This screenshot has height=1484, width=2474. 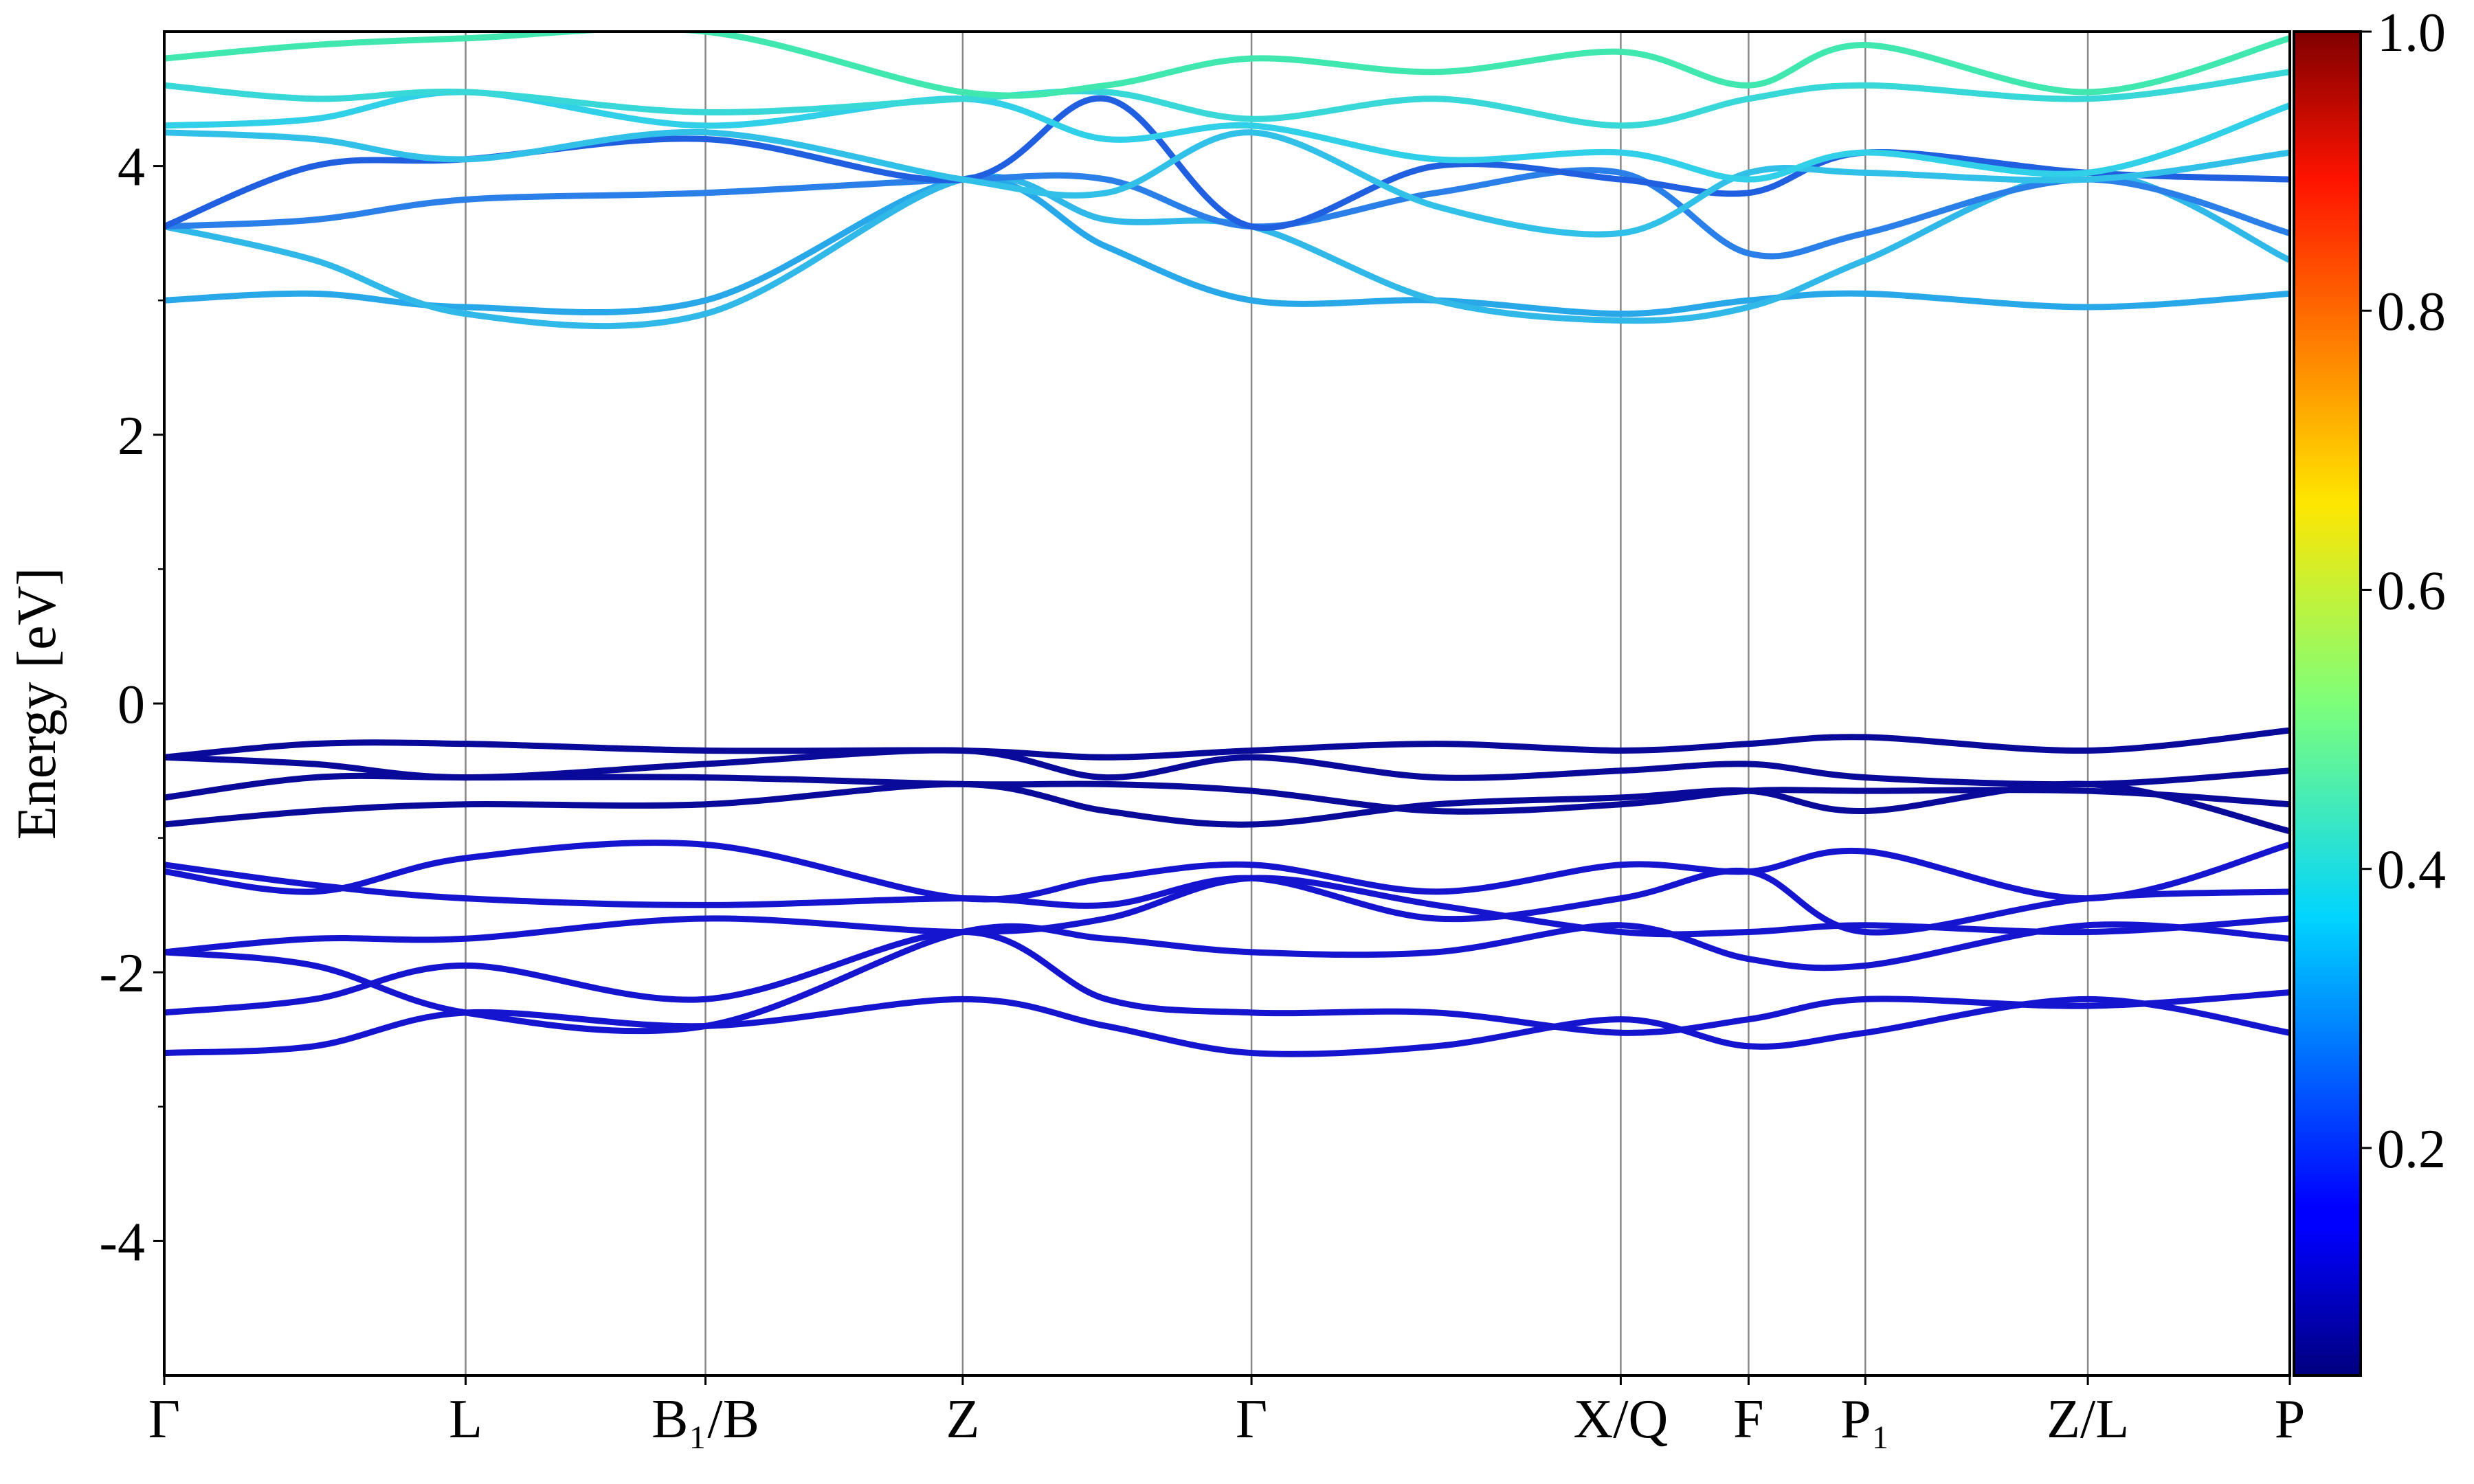 What do you see at coordinates (2411, 33) in the screenshot?
I see `colorbar-tick-label: 1.0` at bounding box center [2411, 33].